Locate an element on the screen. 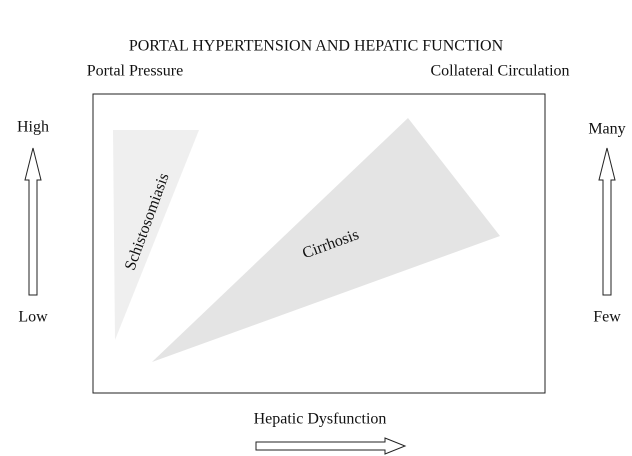  high-label: Many is located at coordinates (606, 129).